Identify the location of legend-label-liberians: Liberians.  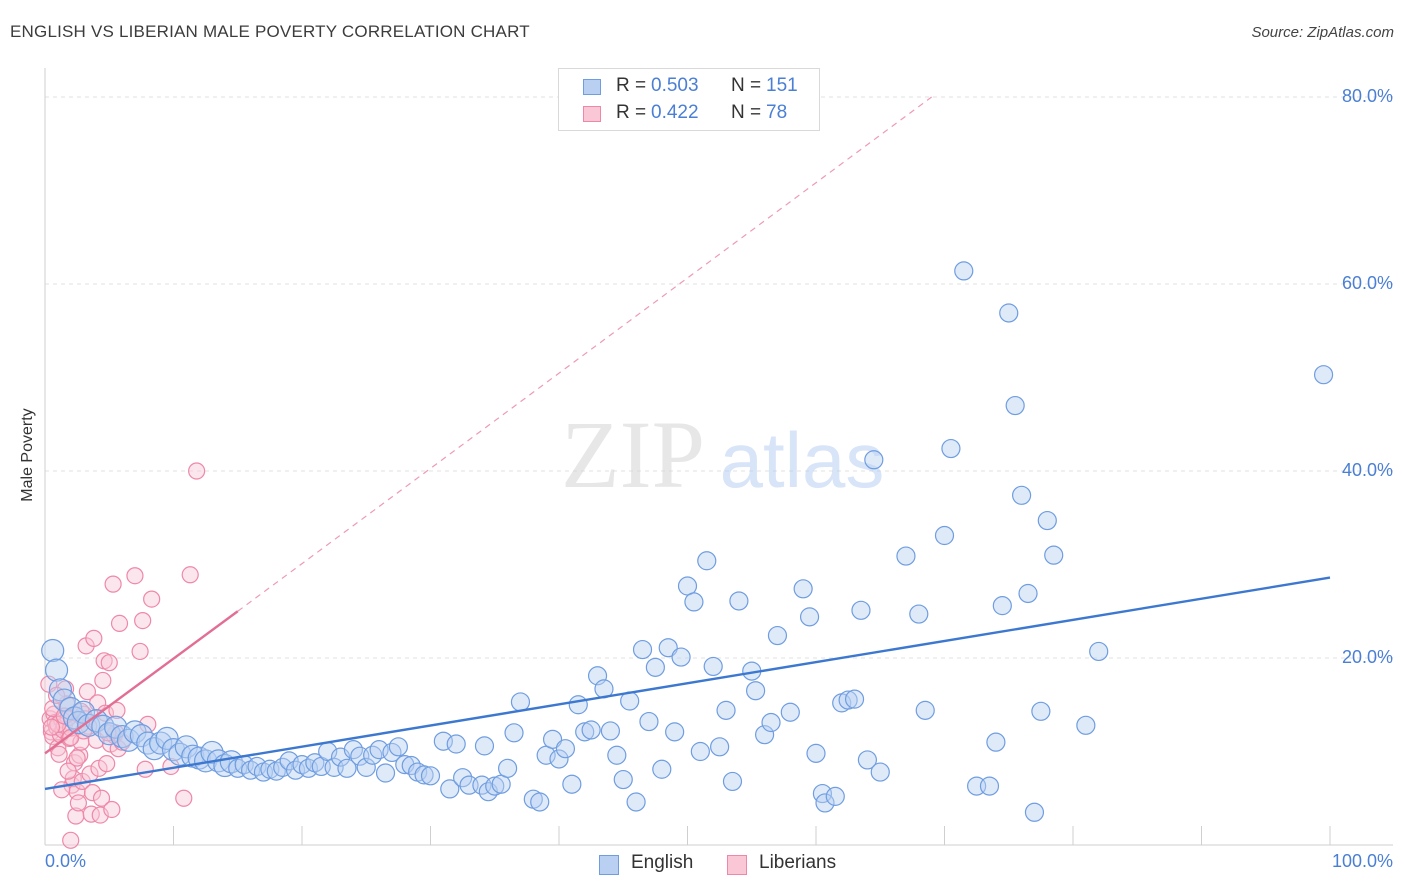
(798, 862).